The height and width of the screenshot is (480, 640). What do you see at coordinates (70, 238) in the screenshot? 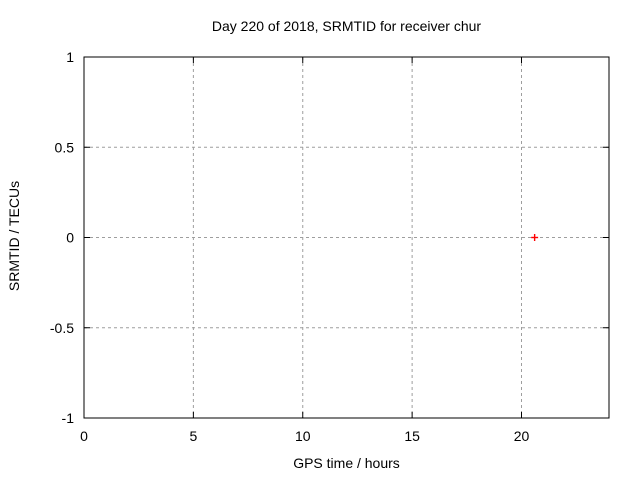
I see `y-tick-label: 0` at bounding box center [70, 238].